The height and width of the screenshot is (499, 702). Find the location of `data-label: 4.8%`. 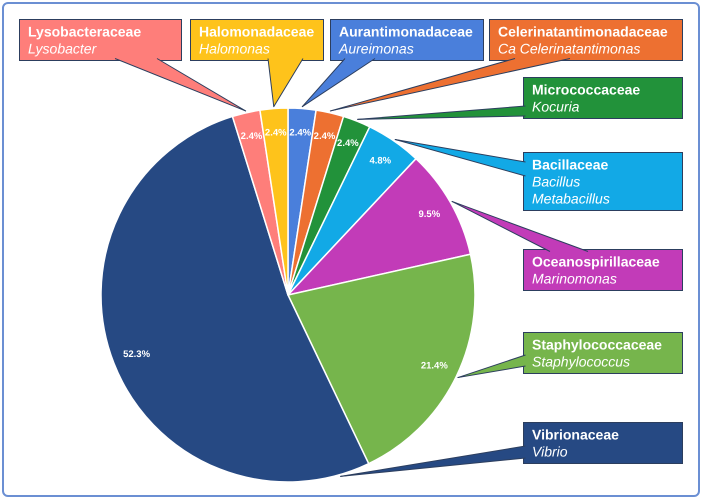

data-label: 4.8% is located at coordinates (380, 161).